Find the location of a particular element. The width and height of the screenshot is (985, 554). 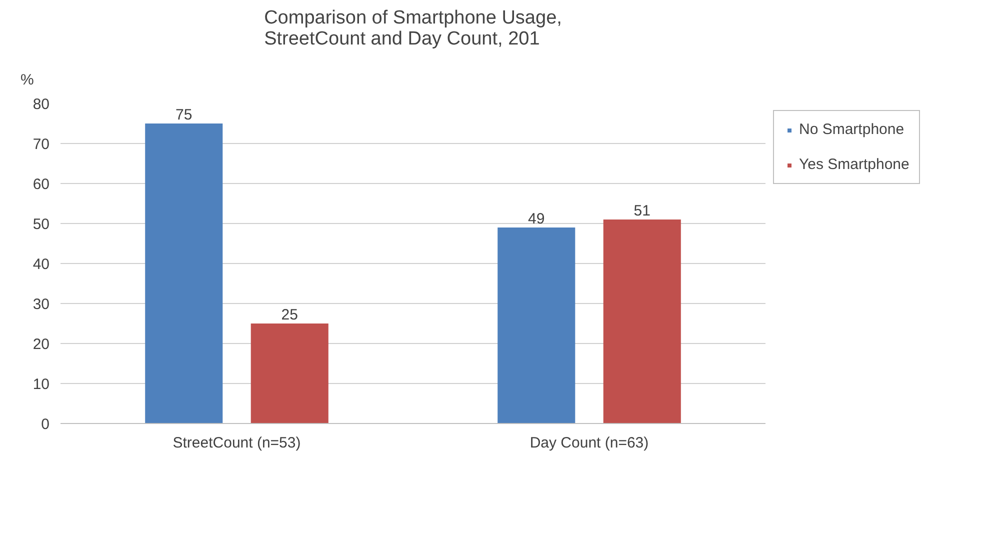

data-label: 51 is located at coordinates (642, 211).